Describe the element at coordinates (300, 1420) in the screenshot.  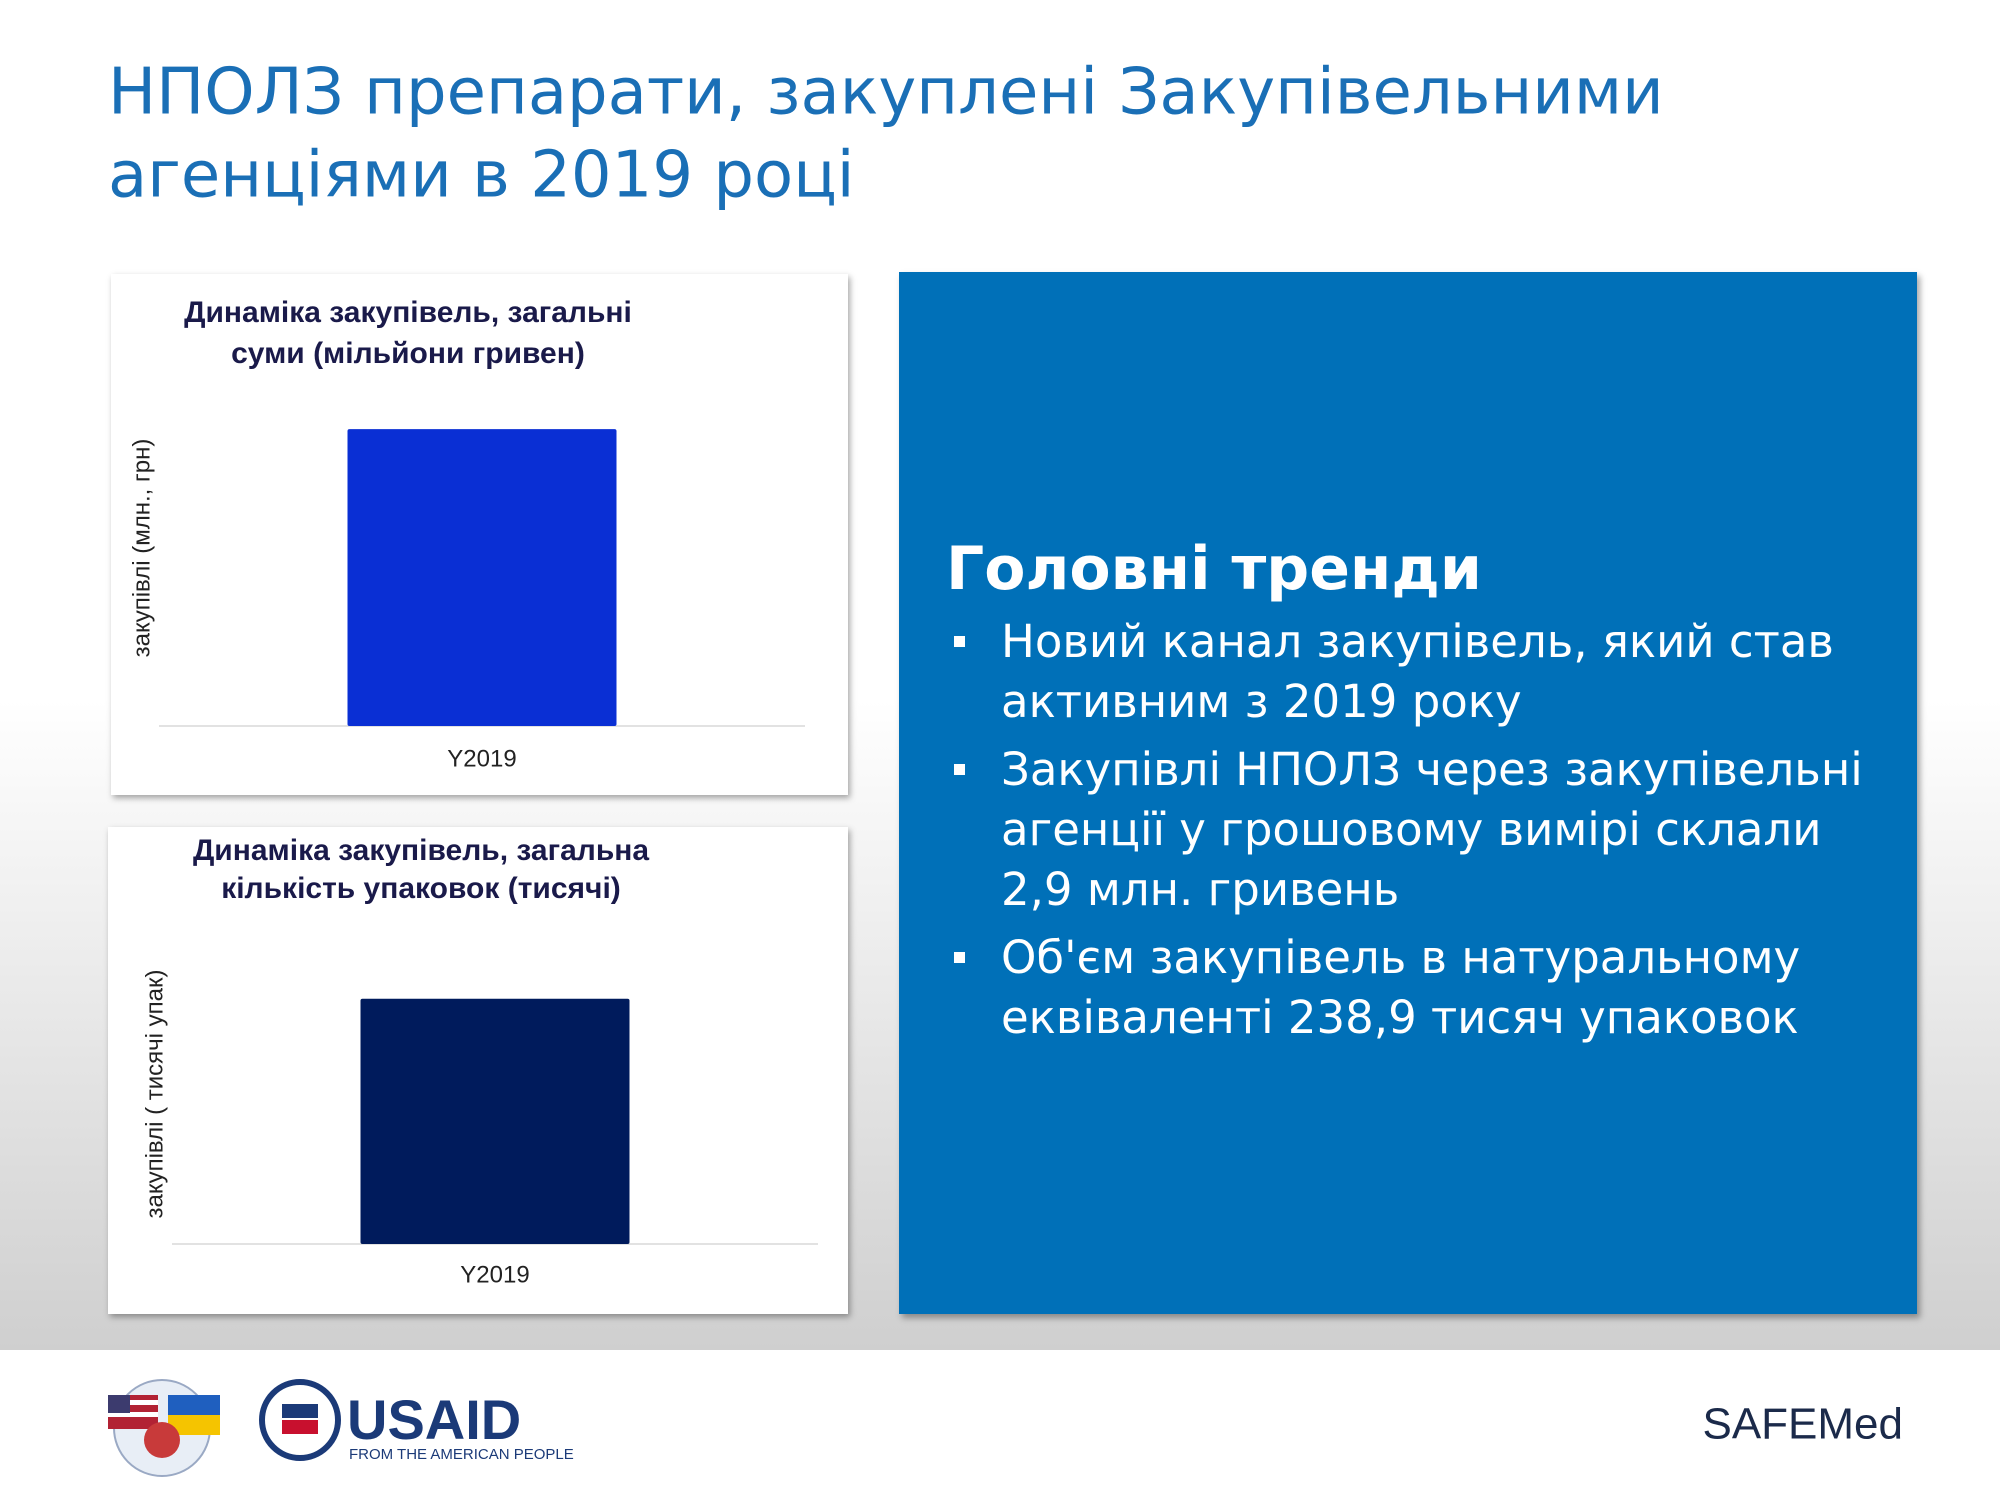
I see `usaid-seal` at that location.